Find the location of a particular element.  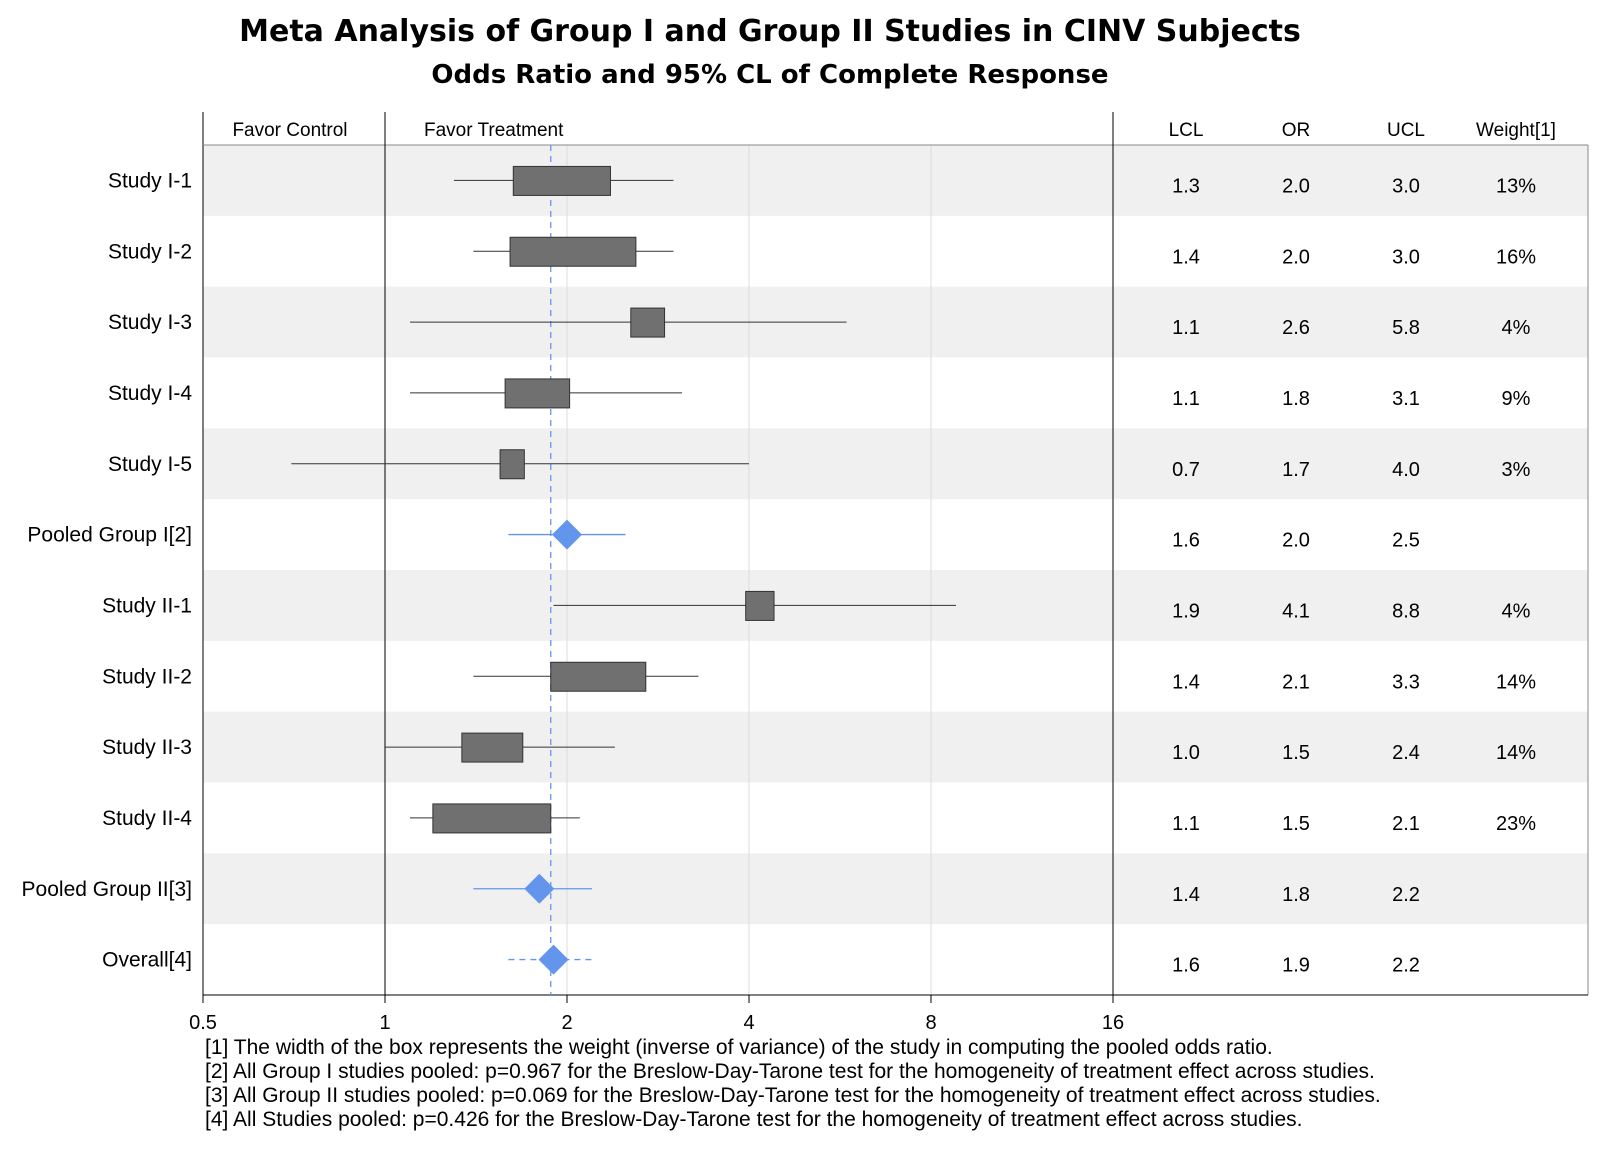

col-header-weight: Weight[1] is located at coordinates (1516, 130).